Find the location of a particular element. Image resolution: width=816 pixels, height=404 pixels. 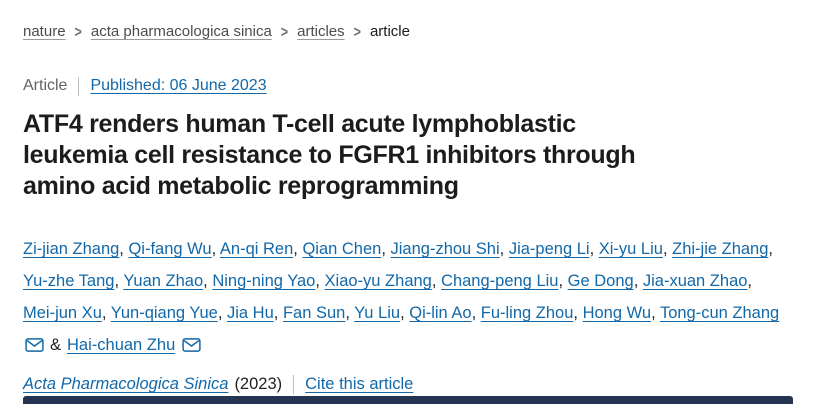

author-link: Jia-xuan Zhao is located at coordinates (695, 281).